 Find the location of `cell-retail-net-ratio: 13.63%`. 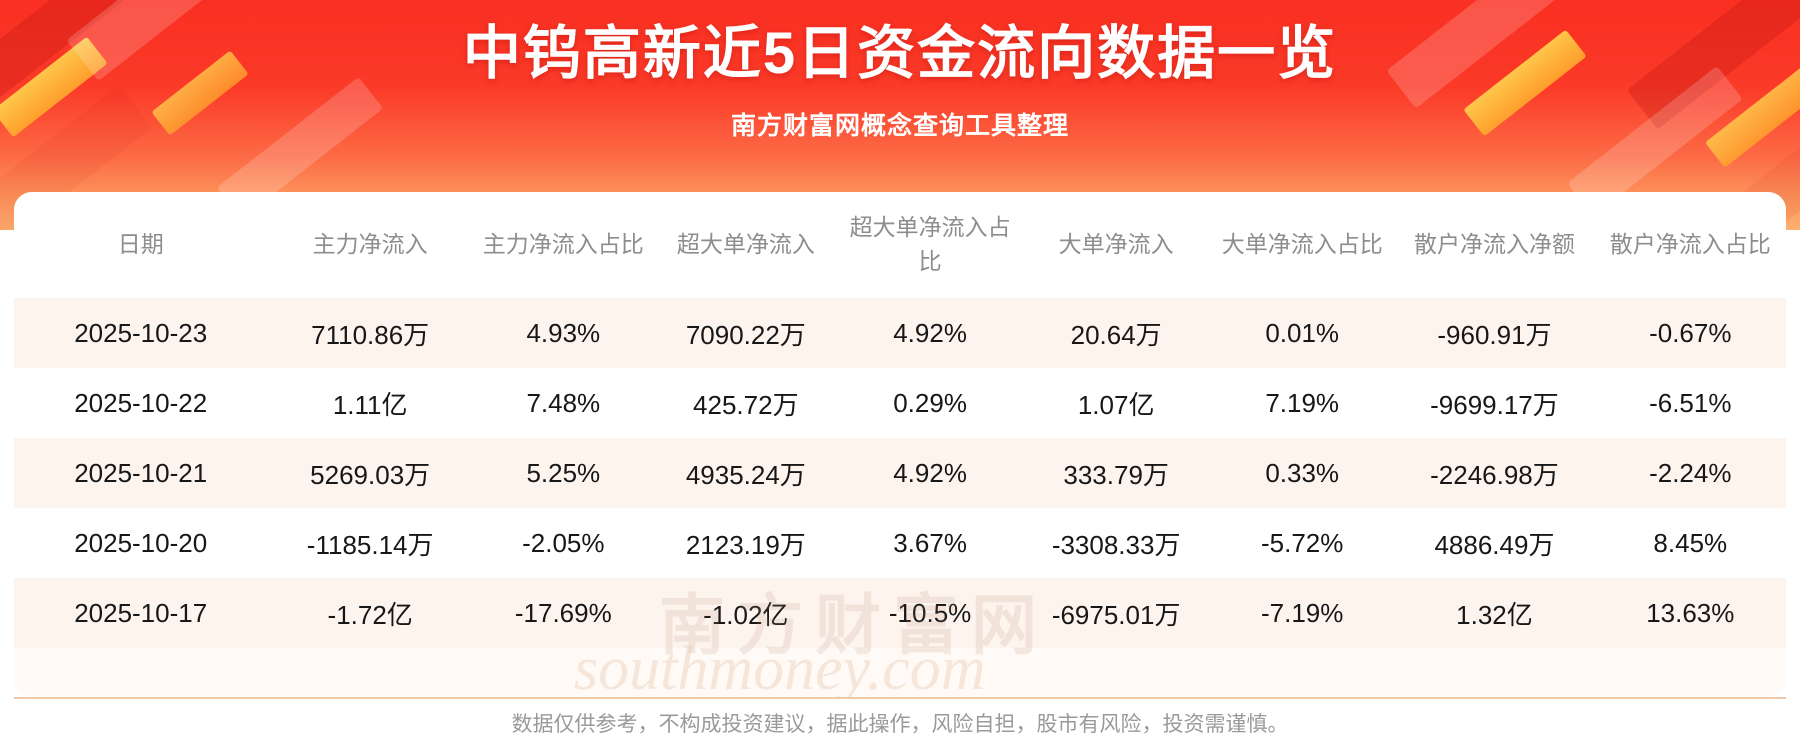

cell-retail-net-ratio: 13.63% is located at coordinates (1690, 613).